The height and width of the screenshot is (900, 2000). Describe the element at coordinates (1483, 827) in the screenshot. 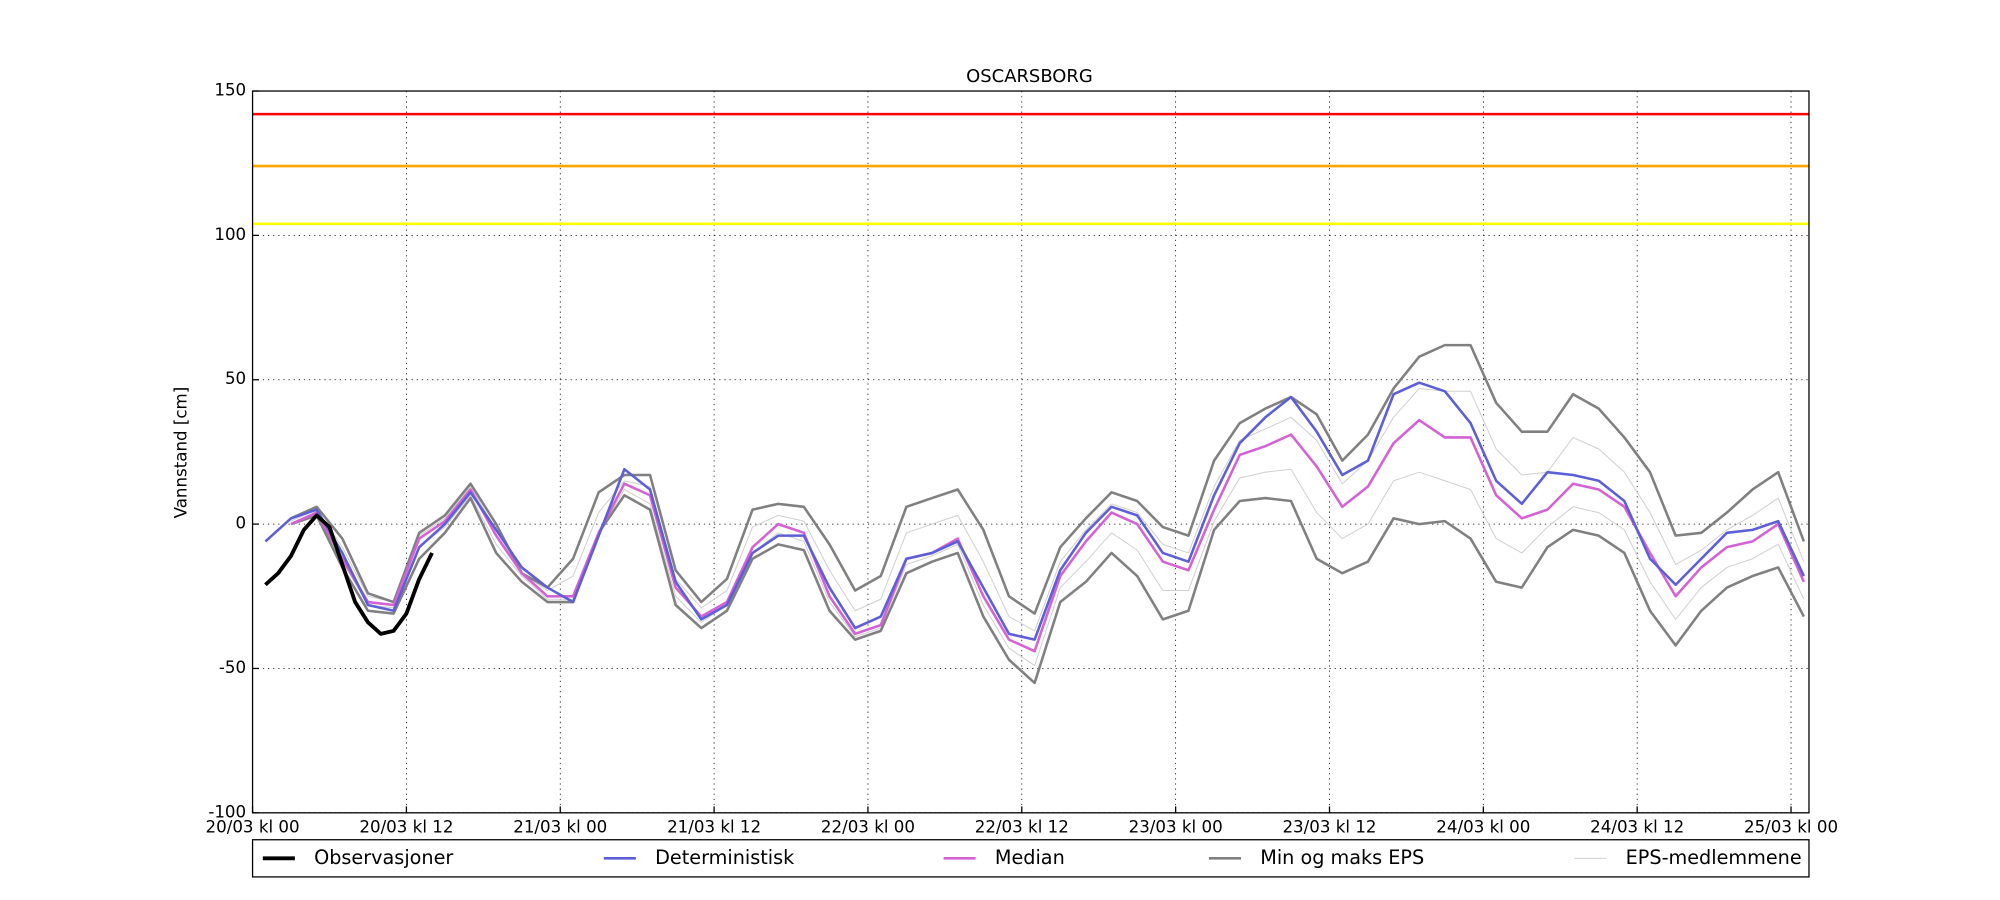

I see `x-tick-label: 24/03 kl 00` at that location.